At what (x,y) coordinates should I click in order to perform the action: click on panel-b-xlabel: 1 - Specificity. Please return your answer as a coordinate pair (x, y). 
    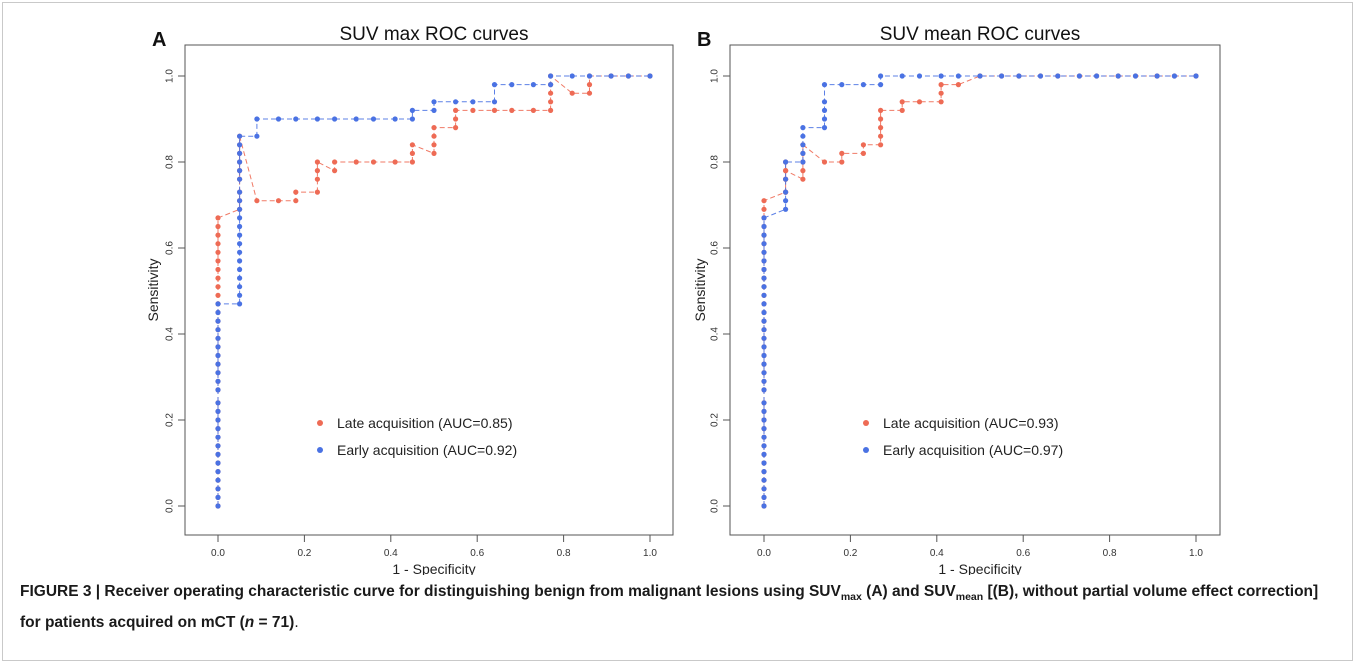
    Looking at the image, I should click on (979, 568).